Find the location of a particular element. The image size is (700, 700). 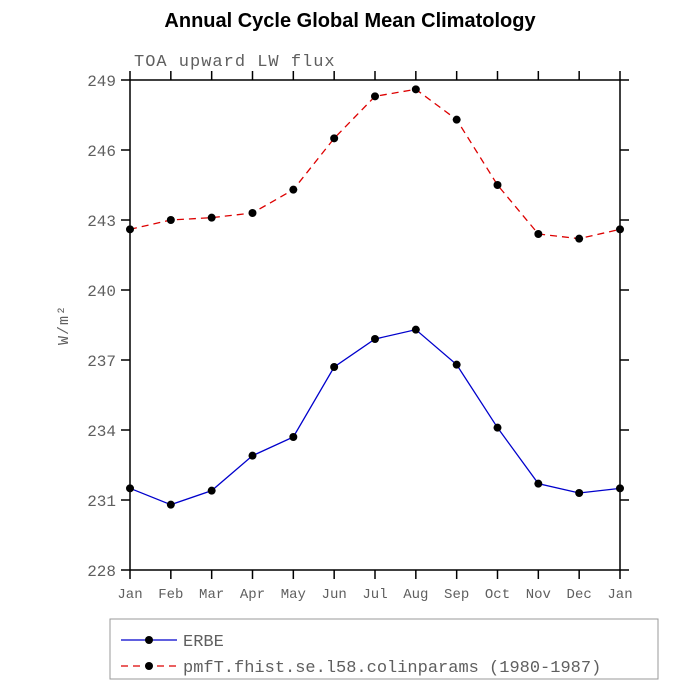

chart-subtitle: TOA upward LW flux is located at coordinates (235, 62).